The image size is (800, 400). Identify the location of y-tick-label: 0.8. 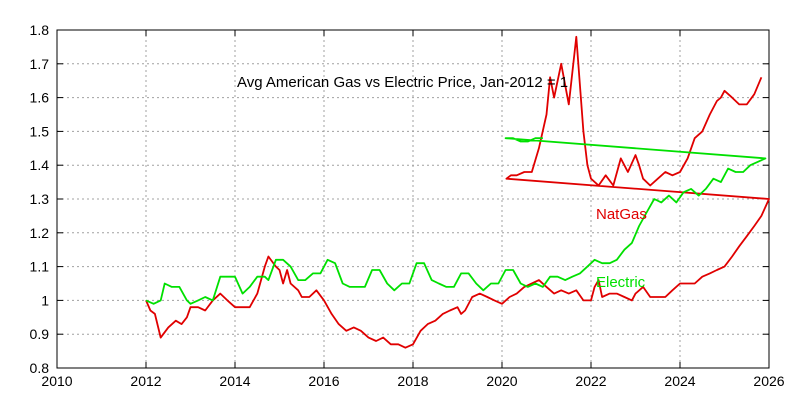
(40, 368).